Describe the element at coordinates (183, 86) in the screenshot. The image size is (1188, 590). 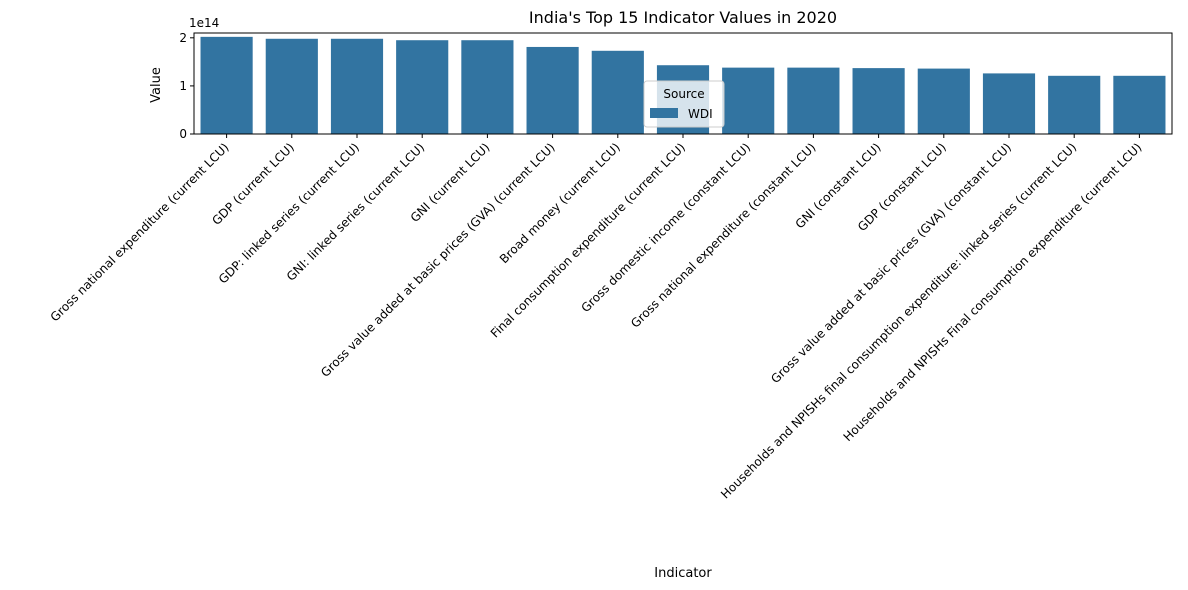
I see `y-tick-label-1: 1` at that location.